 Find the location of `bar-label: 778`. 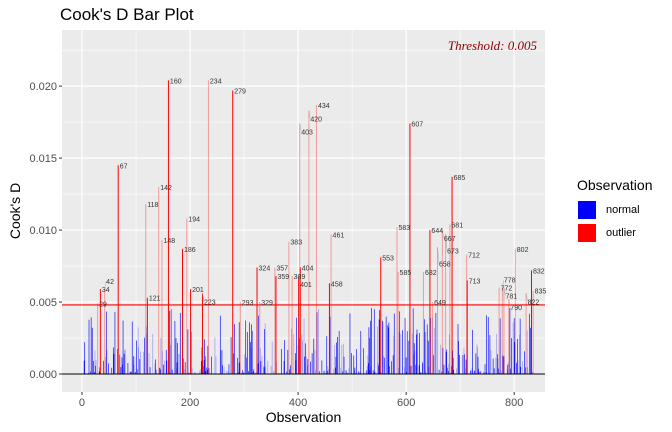

bar-label: 778 is located at coordinates (510, 281).